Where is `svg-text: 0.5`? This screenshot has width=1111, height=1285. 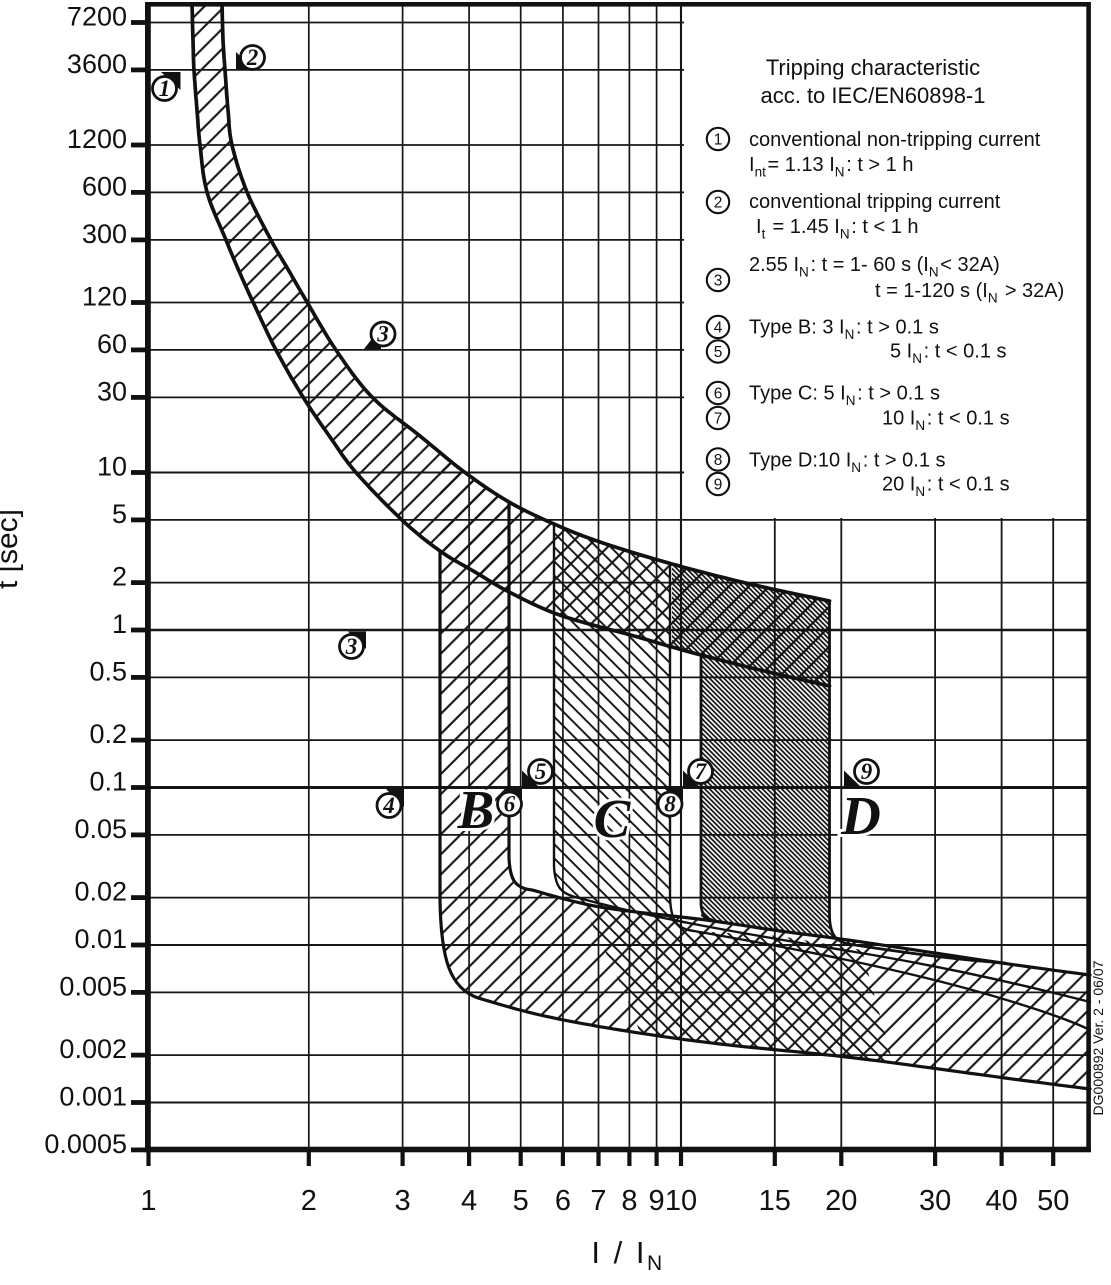
svg-text: 0.5 is located at coordinates (108, 671).